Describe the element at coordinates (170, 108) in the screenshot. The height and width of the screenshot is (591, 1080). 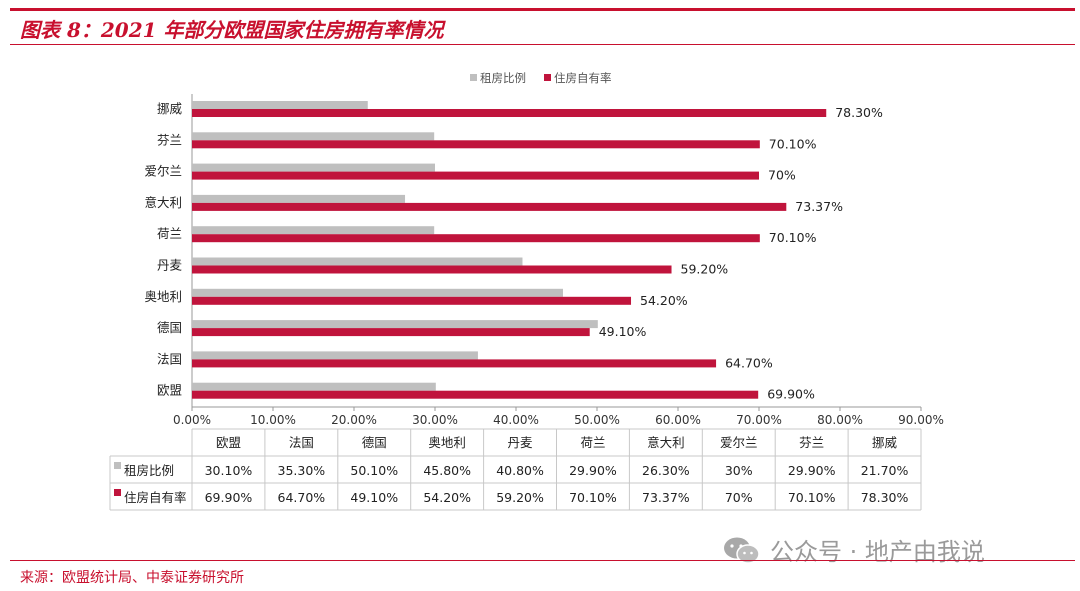
I see `category-label: 挪威` at that location.